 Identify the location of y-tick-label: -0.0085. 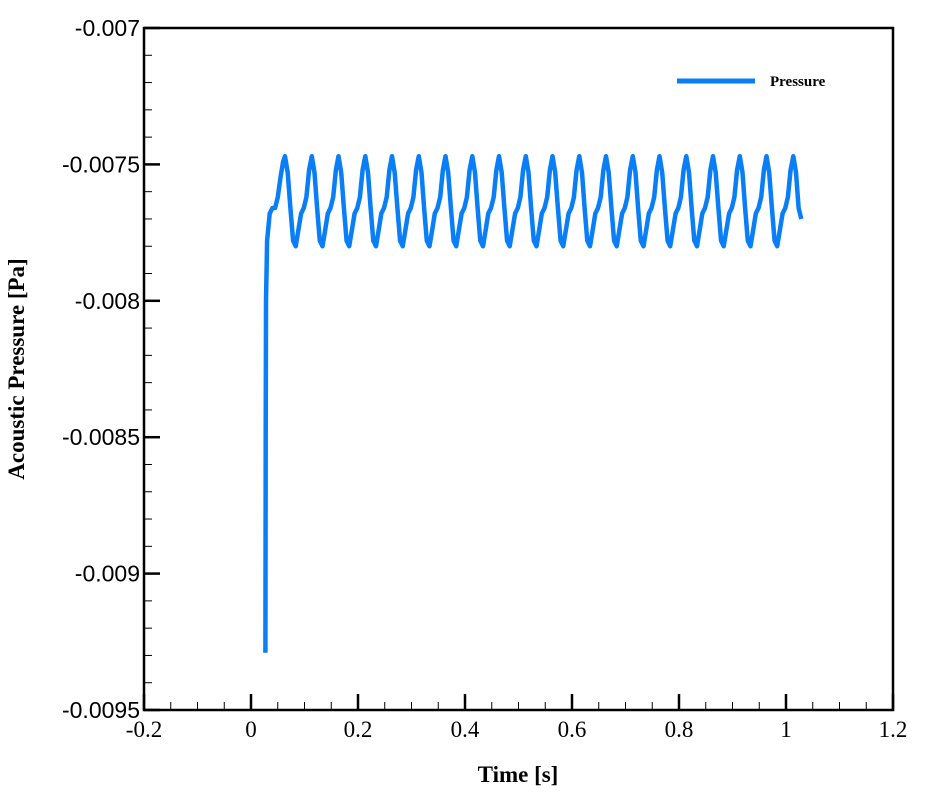
(101, 437).